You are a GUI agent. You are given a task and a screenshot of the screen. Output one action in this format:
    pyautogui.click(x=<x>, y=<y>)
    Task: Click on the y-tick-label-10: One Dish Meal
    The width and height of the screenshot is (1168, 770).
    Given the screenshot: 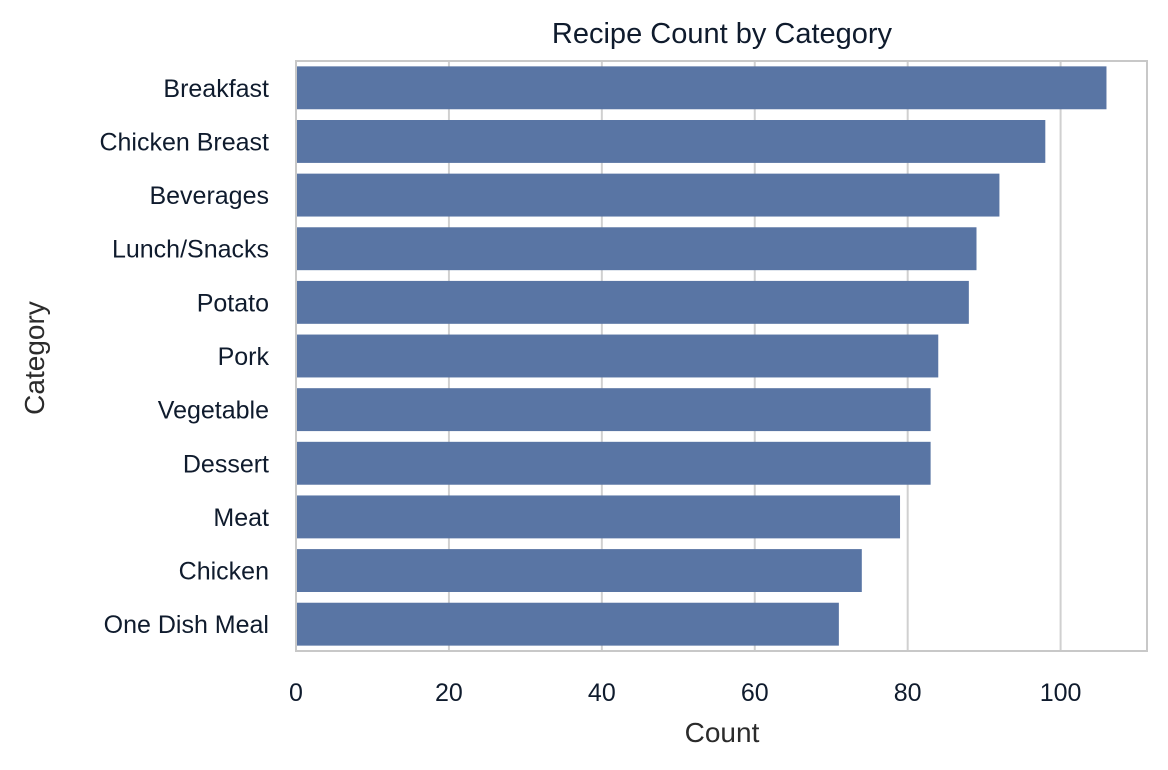 What is the action you would take?
    pyautogui.click(x=186, y=625)
    